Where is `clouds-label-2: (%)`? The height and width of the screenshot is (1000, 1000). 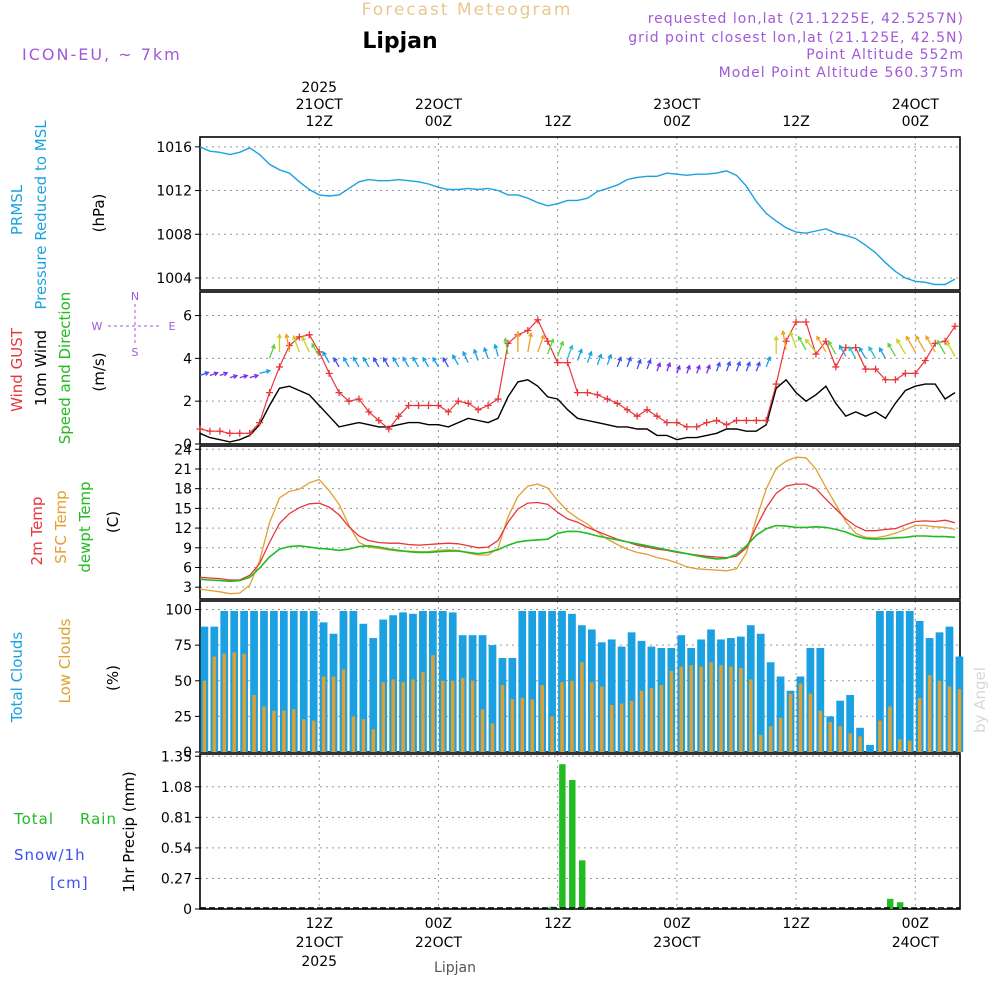 clouds-label-2: (%) is located at coordinates (113, 678).